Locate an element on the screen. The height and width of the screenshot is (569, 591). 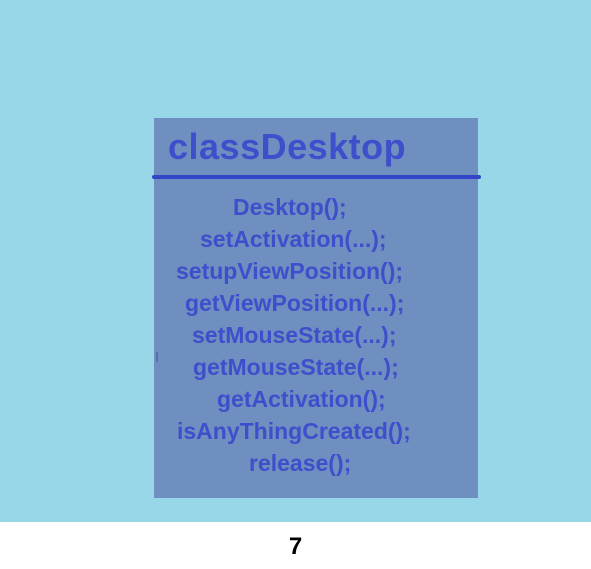
class-title: classDesktop is located at coordinates (287, 146).